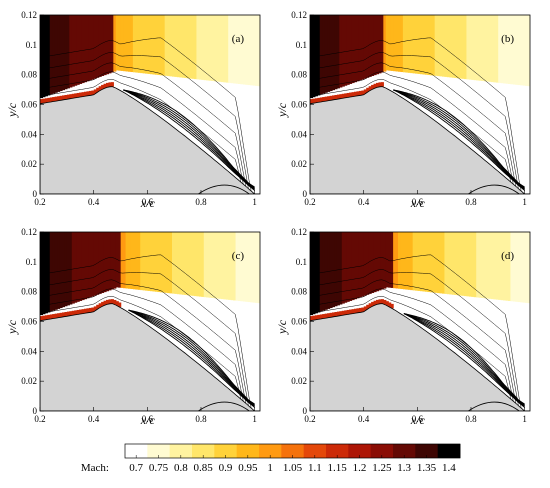 The image size is (550, 488). What do you see at coordinates (507, 39) in the screenshot?
I see `panel-tag: (b)` at bounding box center [507, 39].